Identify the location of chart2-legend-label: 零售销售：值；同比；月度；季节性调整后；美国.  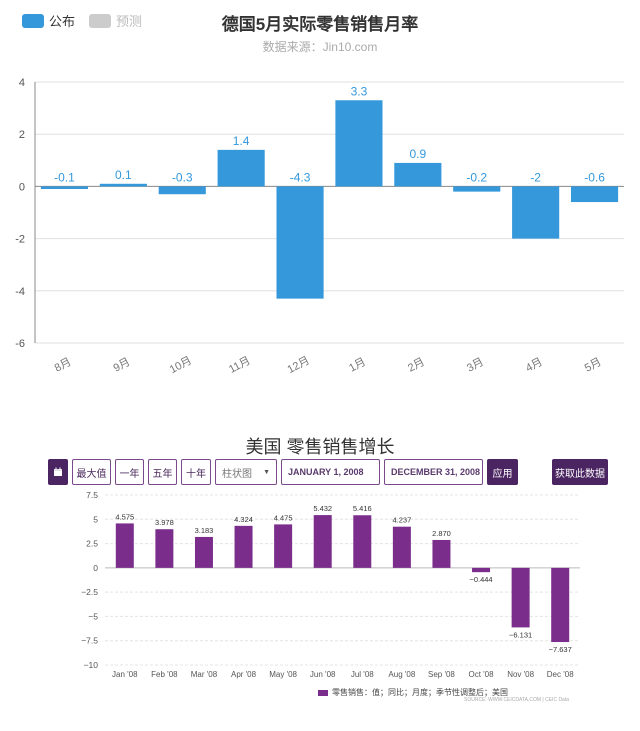
(420, 692).